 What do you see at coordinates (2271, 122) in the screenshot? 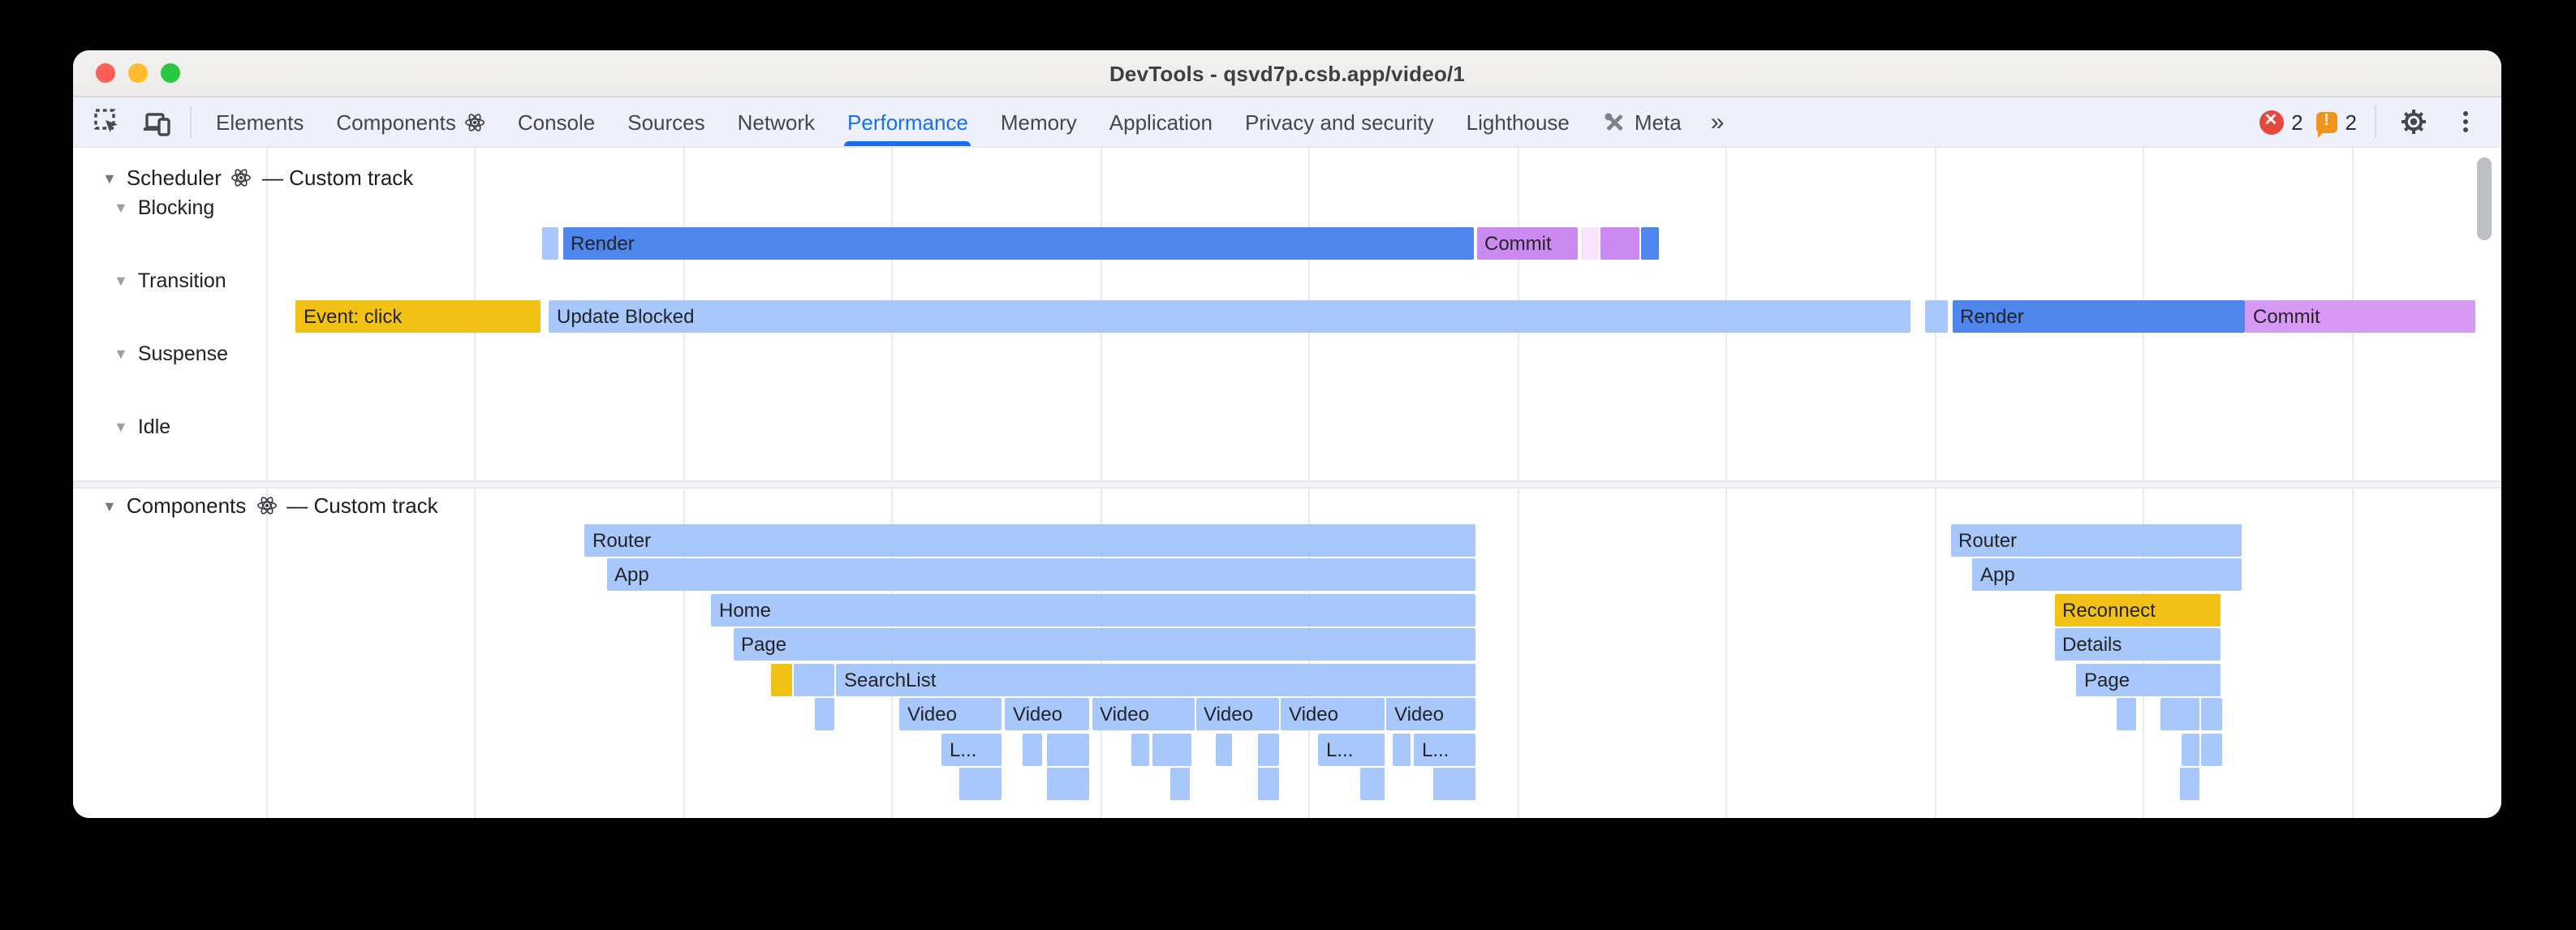
I see `error-badge-icon: ✕` at bounding box center [2271, 122].